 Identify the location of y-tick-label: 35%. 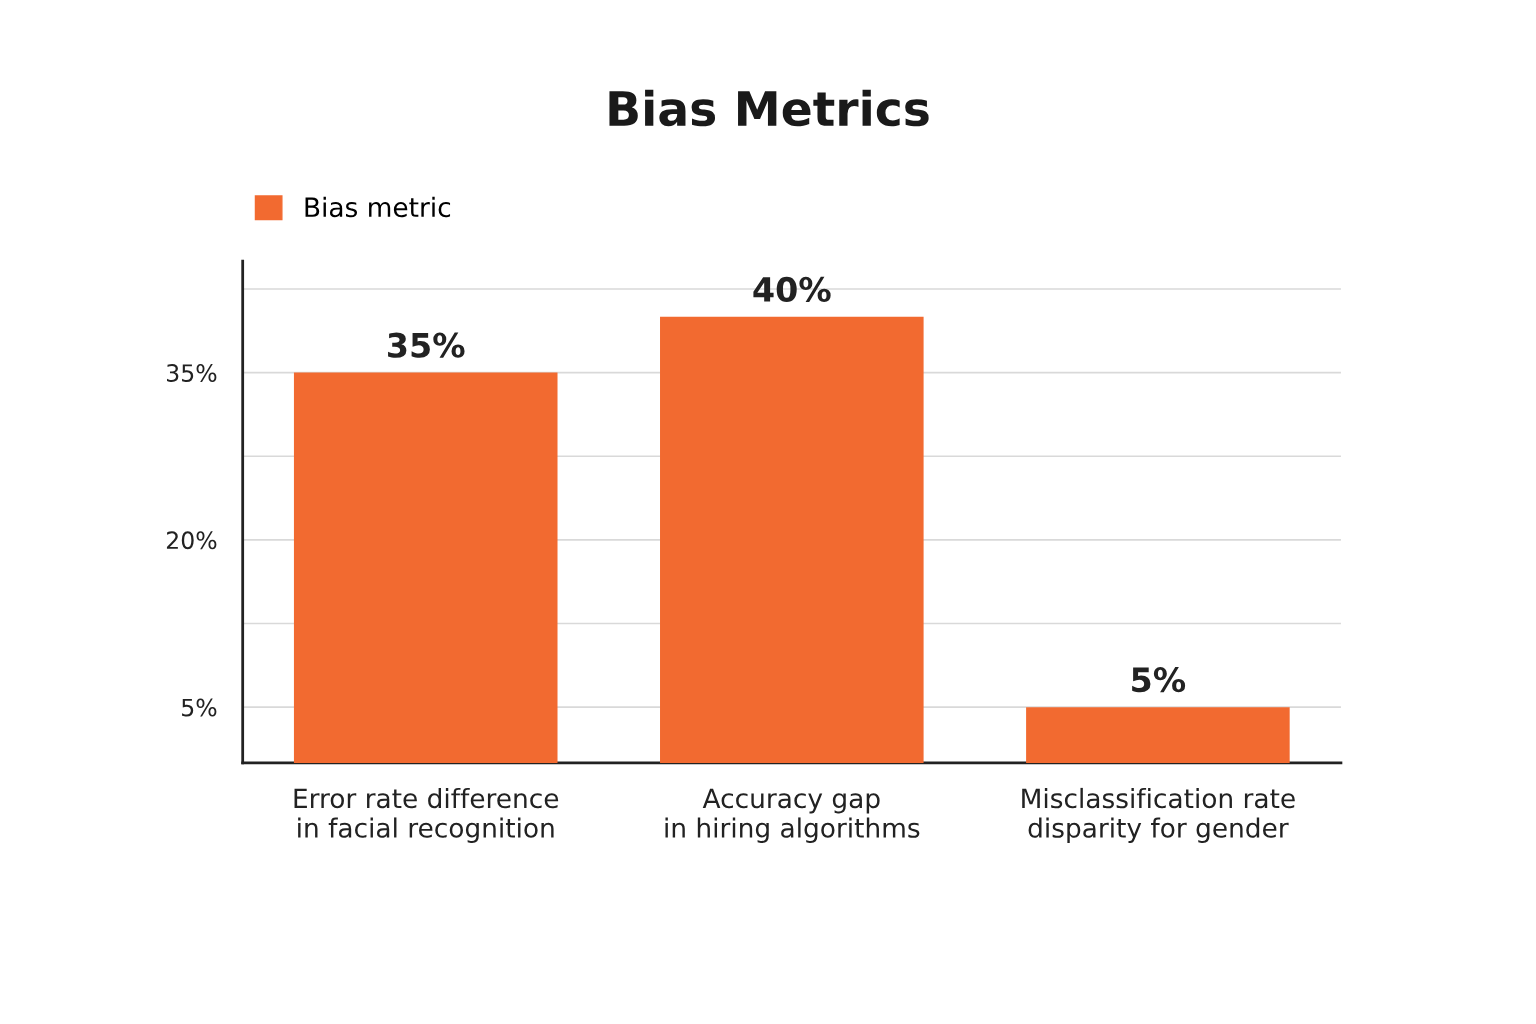
(192, 373).